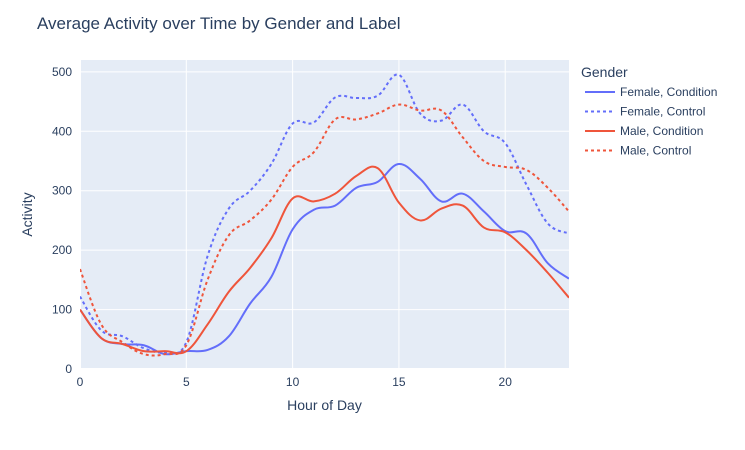 The image size is (745, 450). What do you see at coordinates (655, 151) in the screenshot?
I see `legend-item-male-control: Male, Control` at bounding box center [655, 151].